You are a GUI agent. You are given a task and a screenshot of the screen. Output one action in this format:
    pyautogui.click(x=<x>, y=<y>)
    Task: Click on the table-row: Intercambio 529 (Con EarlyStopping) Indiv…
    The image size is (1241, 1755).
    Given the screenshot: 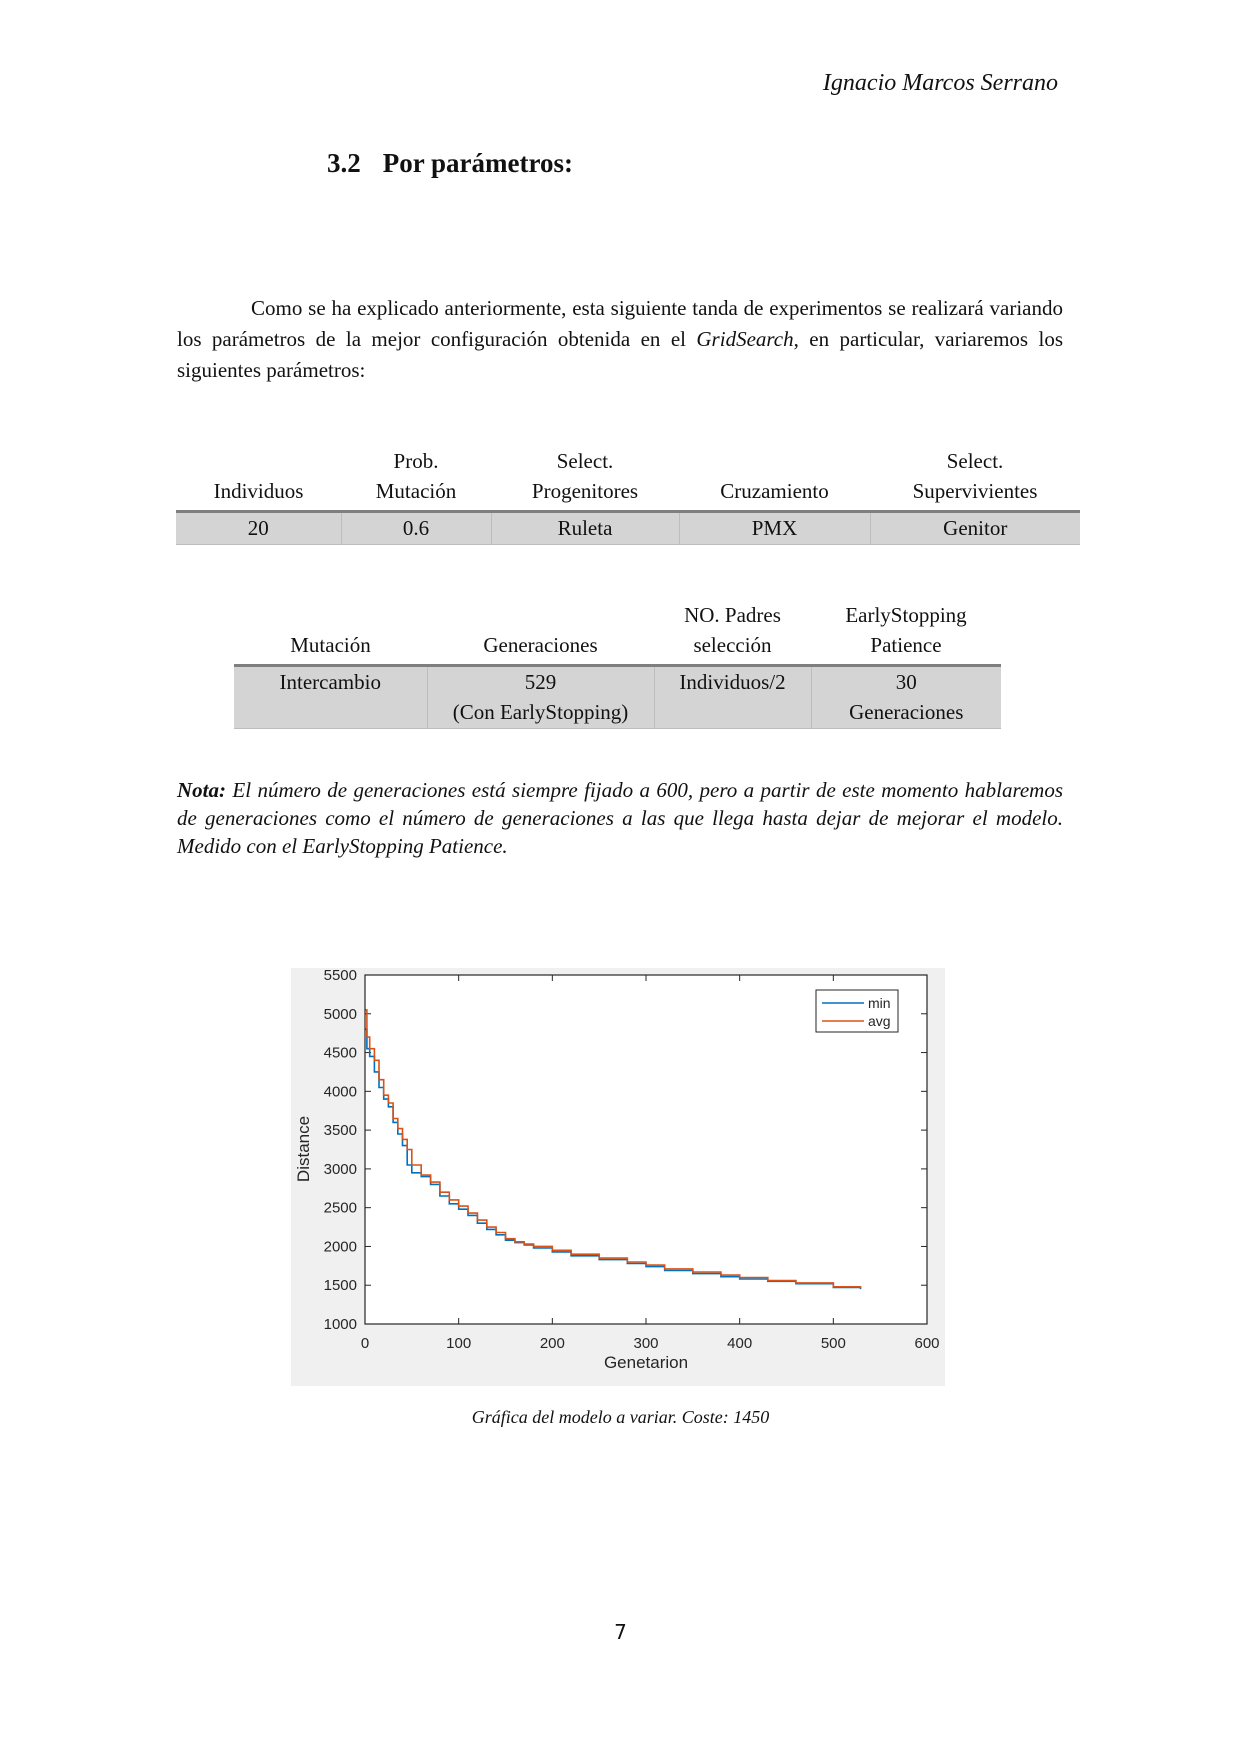 What is the action you would take?
    pyautogui.click(x=617, y=697)
    